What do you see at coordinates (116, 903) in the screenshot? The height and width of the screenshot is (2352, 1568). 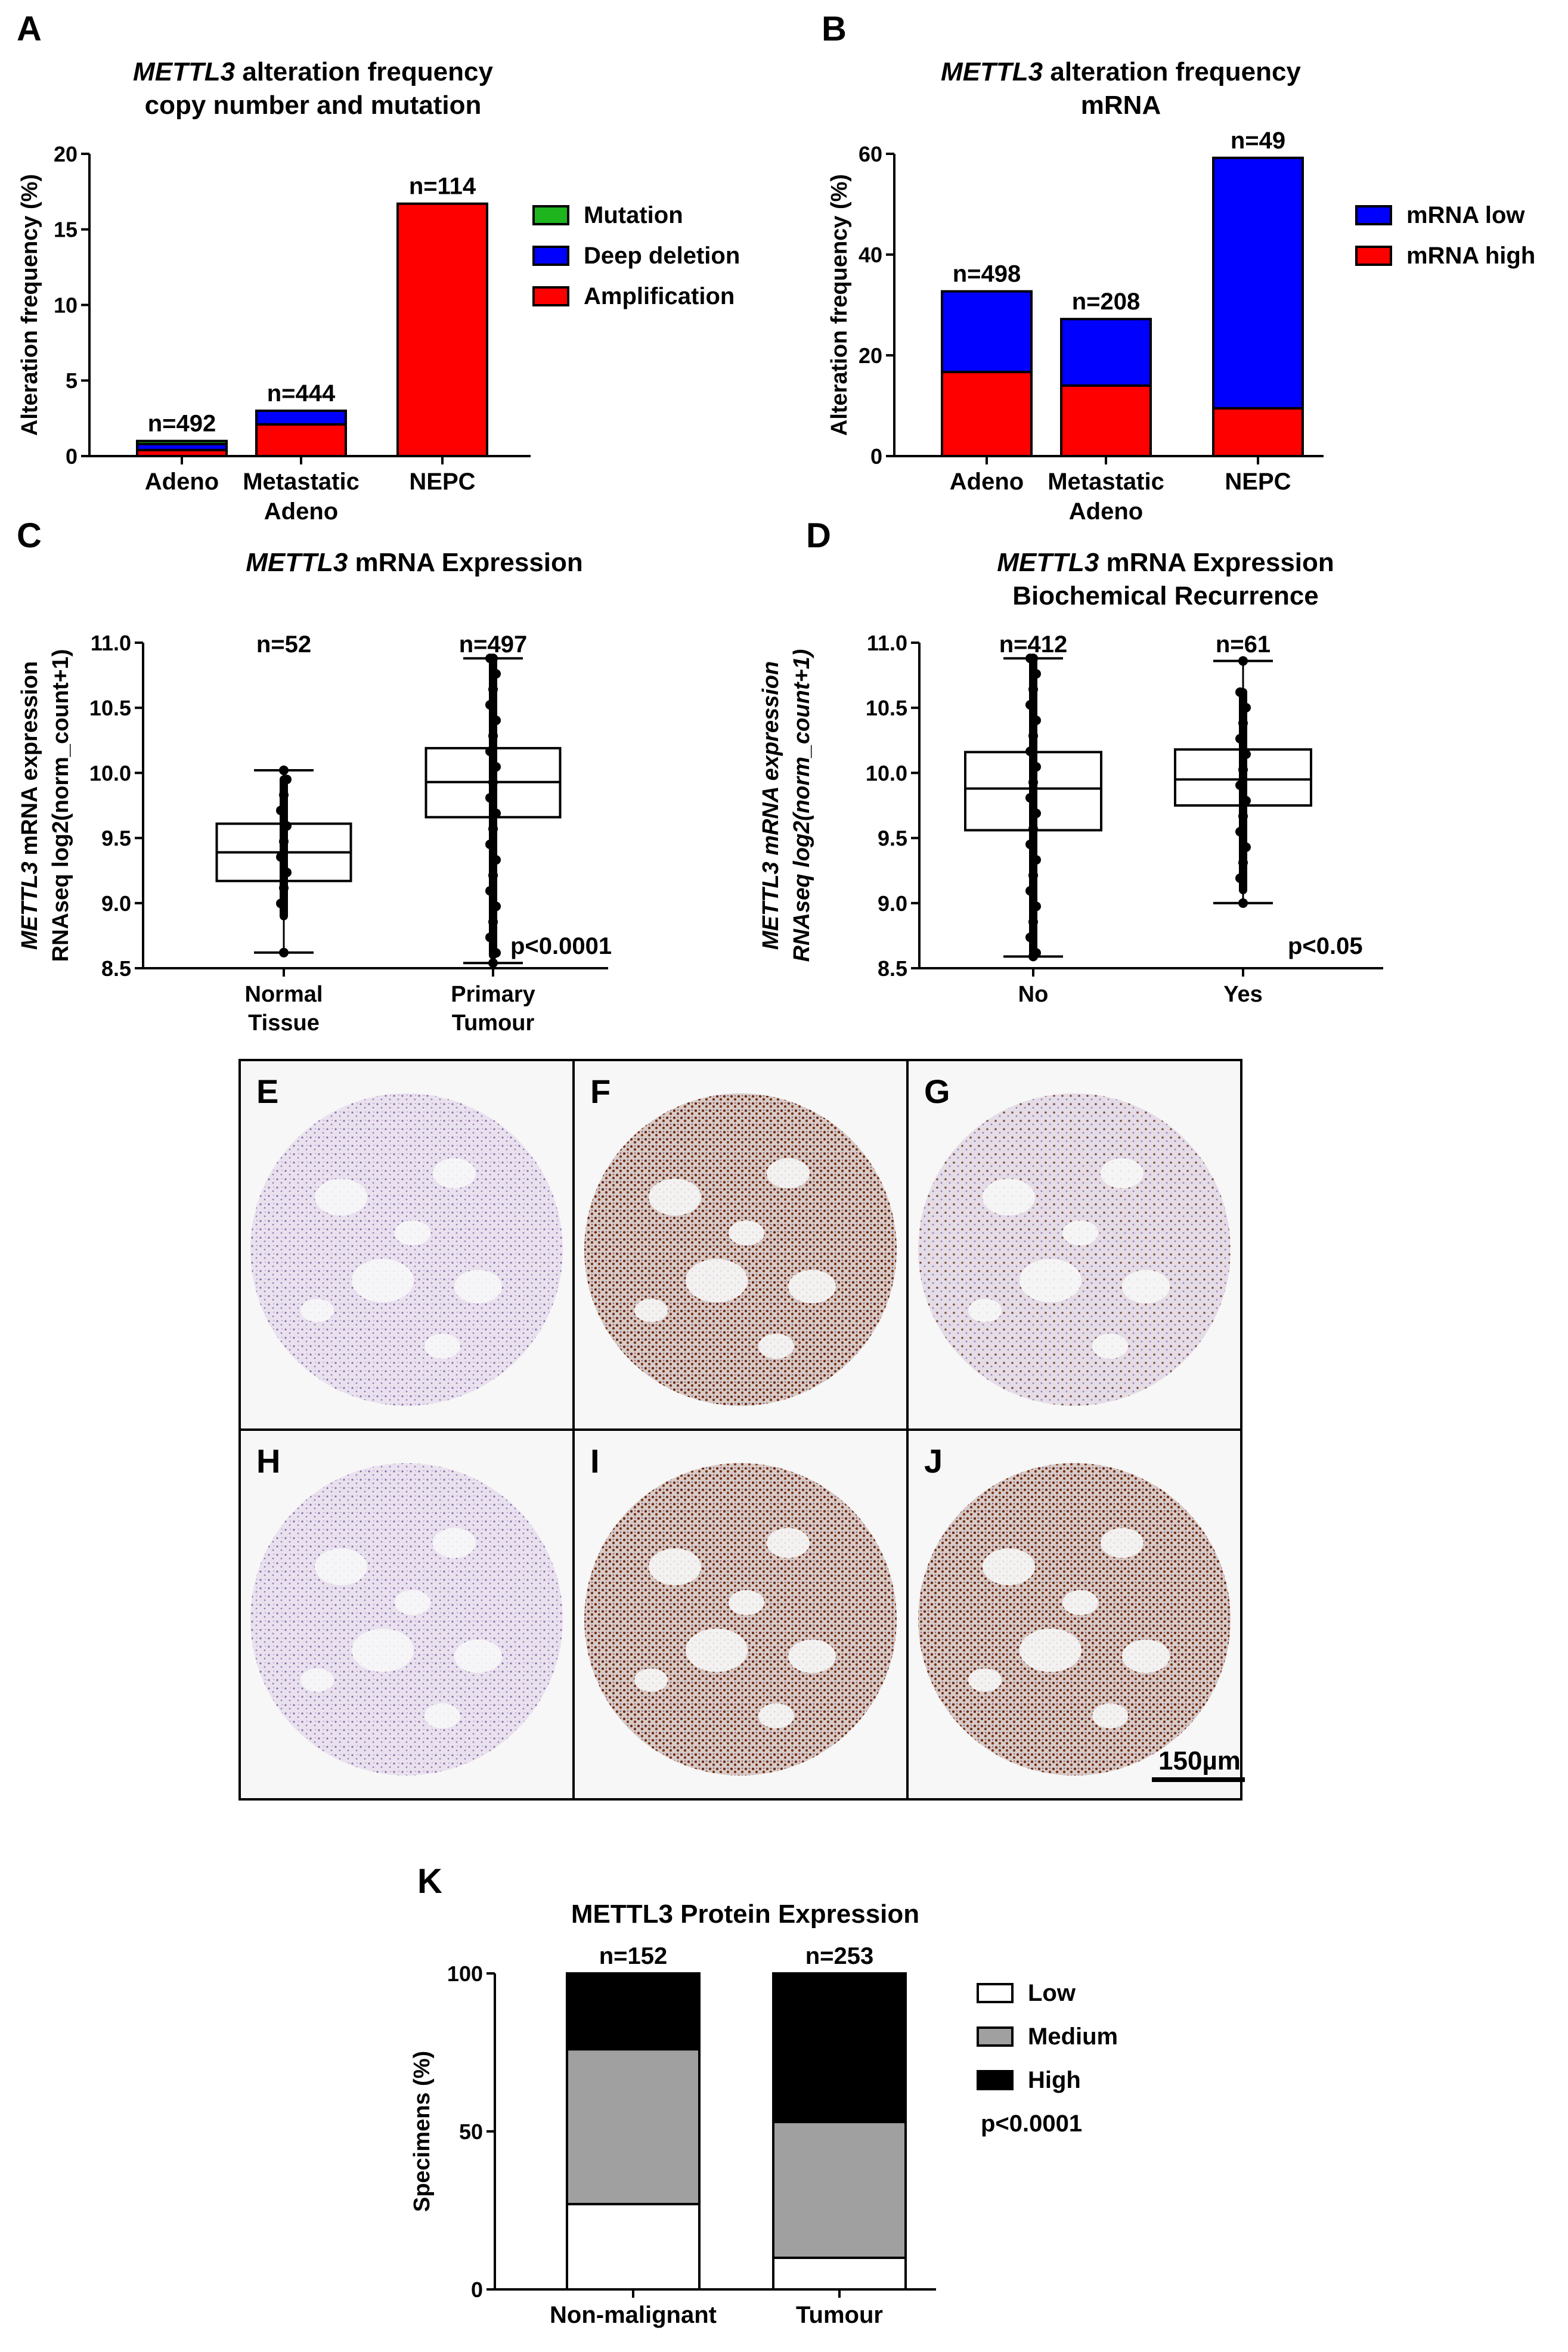 I see `chart-c-y-tick-label: 9.0` at bounding box center [116, 903].